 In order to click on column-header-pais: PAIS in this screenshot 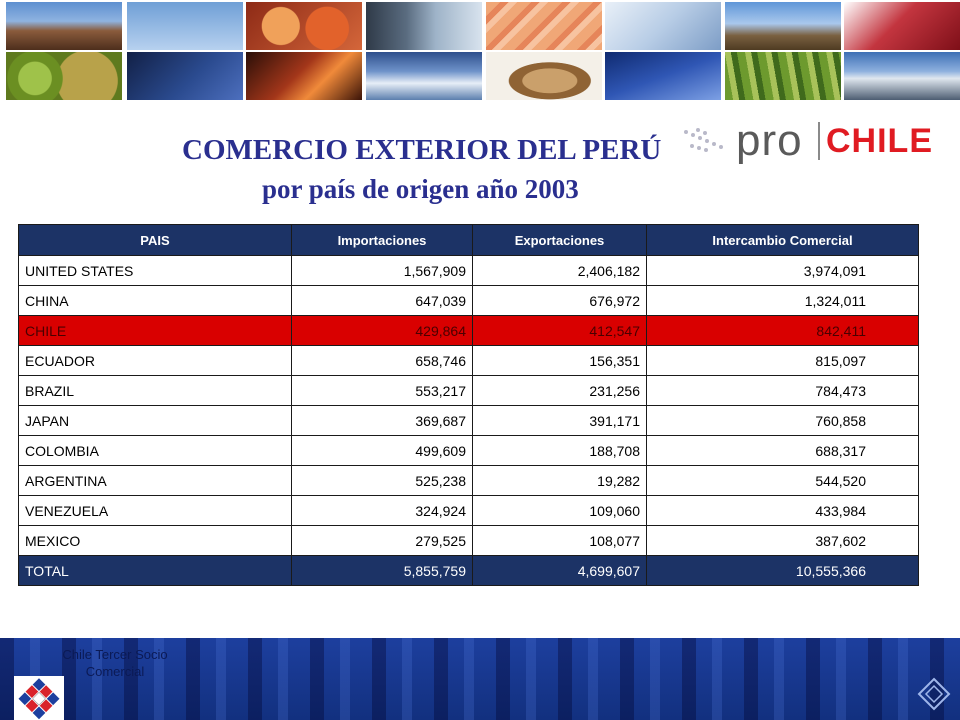, I will do `click(155, 240)`.